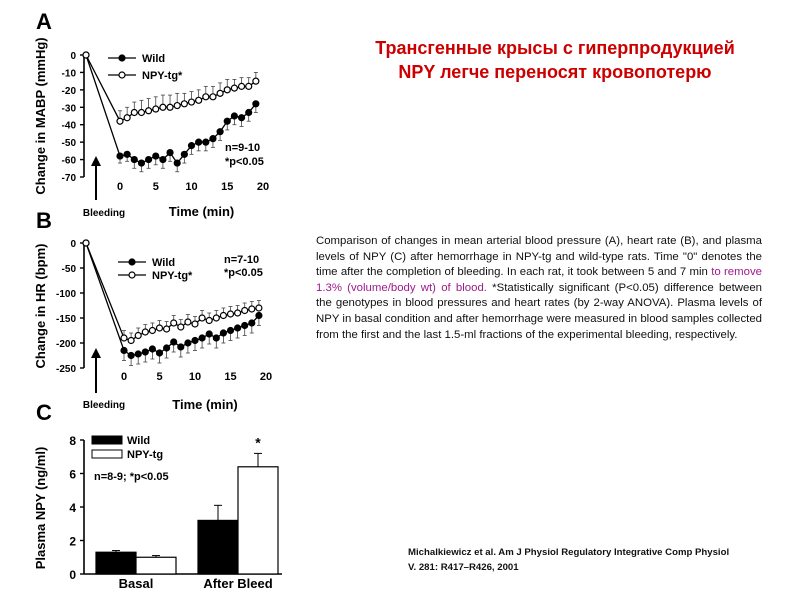  I want to click on panel-c-y-label: Plasma NPY (ng/ml), so click(40, 508).